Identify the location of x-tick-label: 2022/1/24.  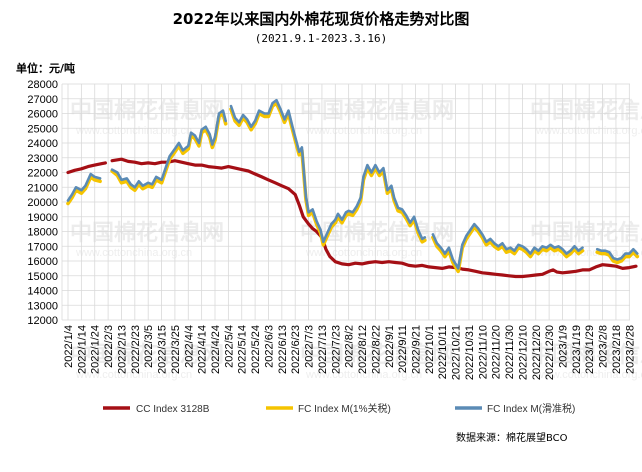
(96, 349).